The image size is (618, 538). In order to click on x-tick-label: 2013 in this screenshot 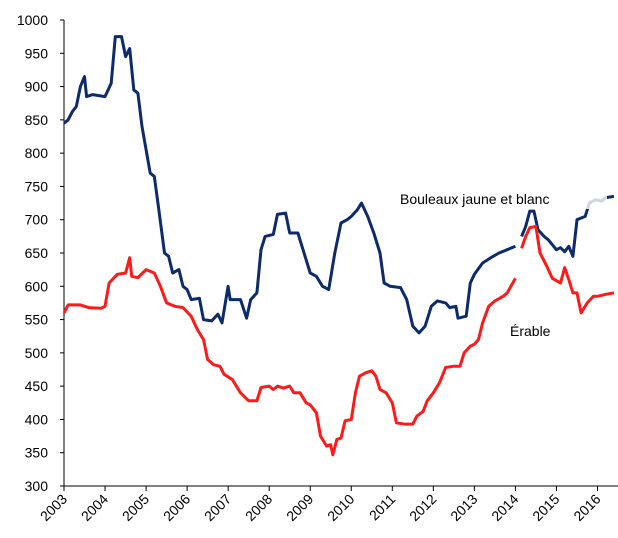, I will do `click(463, 507)`.